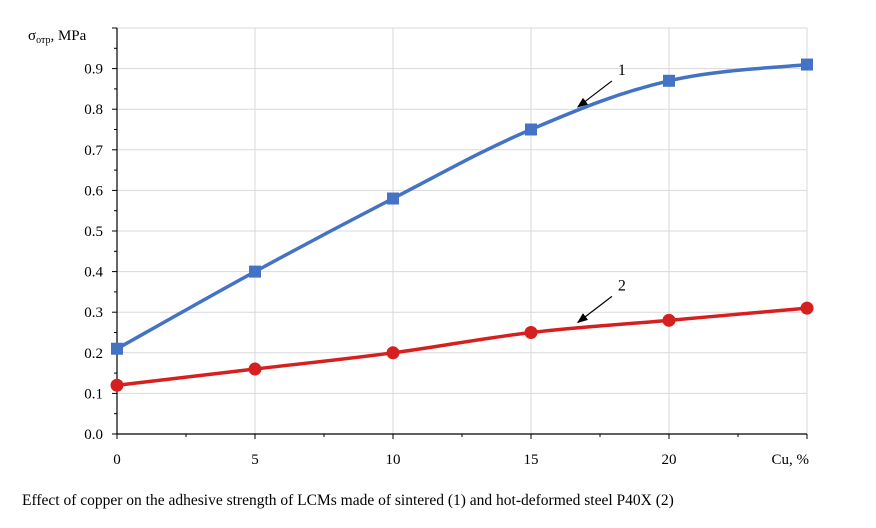  I want to click on x-axis-label: Cu, %, so click(791, 460).